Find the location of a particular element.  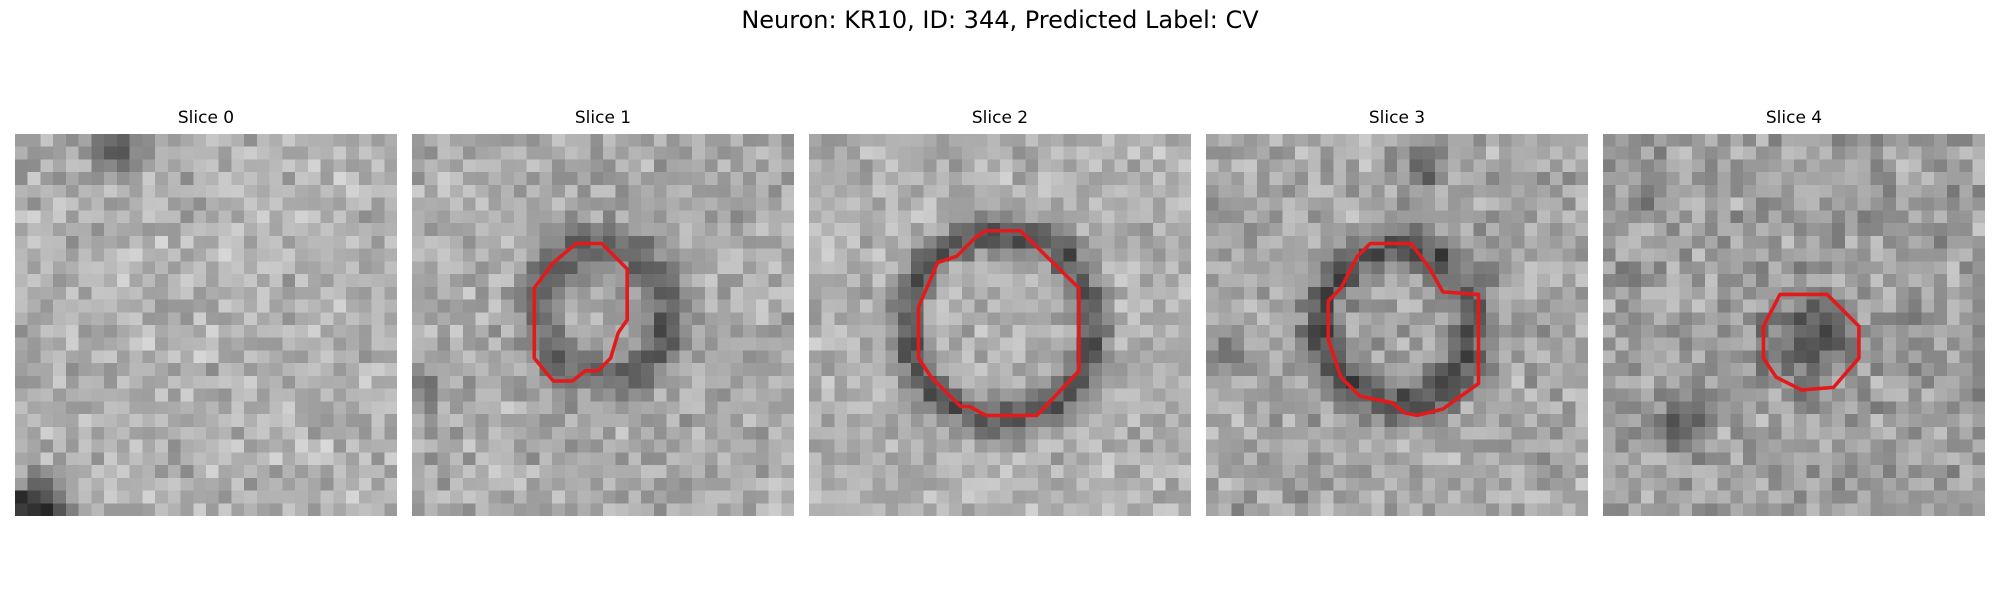

slice-title: Slice 4 is located at coordinates (1794, 118).